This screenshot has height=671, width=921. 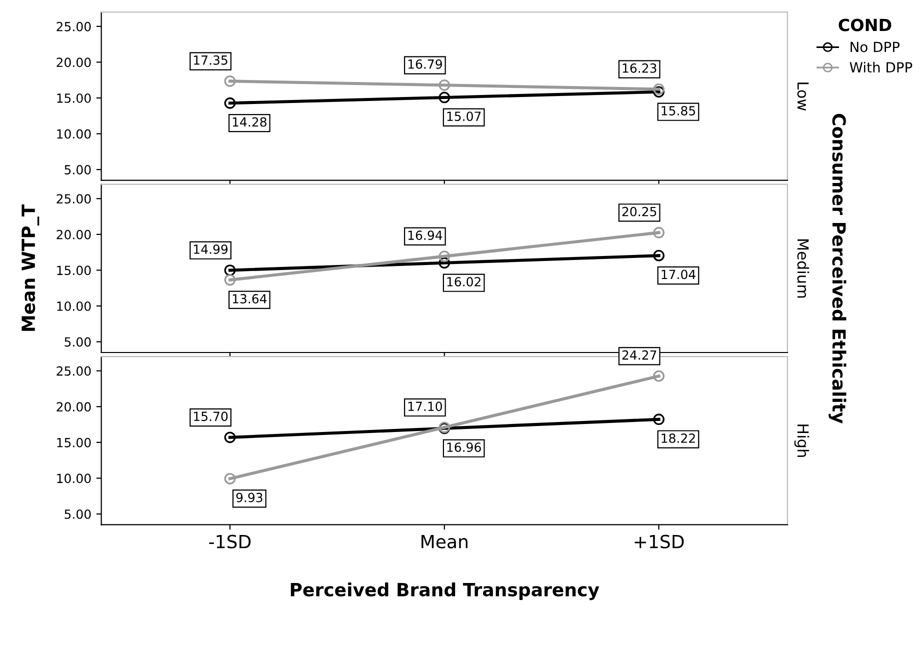 What do you see at coordinates (679, 111) in the screenshot?
I see `data-label: 15.85` at bounding box center [679, 111].